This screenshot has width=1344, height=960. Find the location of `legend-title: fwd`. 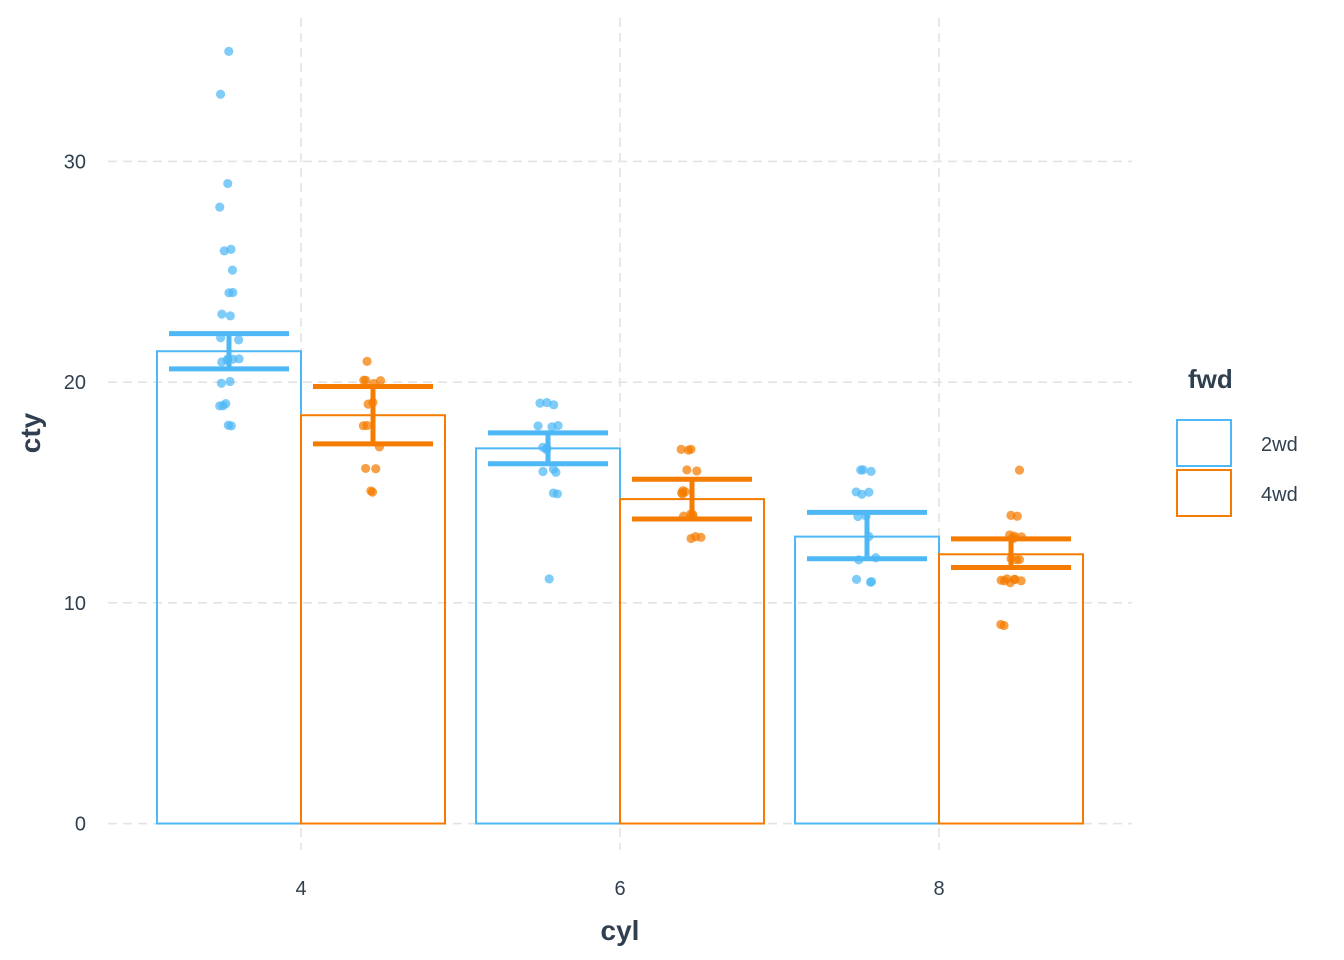

legend-title: fwd is located at coordinates (1210, 379).